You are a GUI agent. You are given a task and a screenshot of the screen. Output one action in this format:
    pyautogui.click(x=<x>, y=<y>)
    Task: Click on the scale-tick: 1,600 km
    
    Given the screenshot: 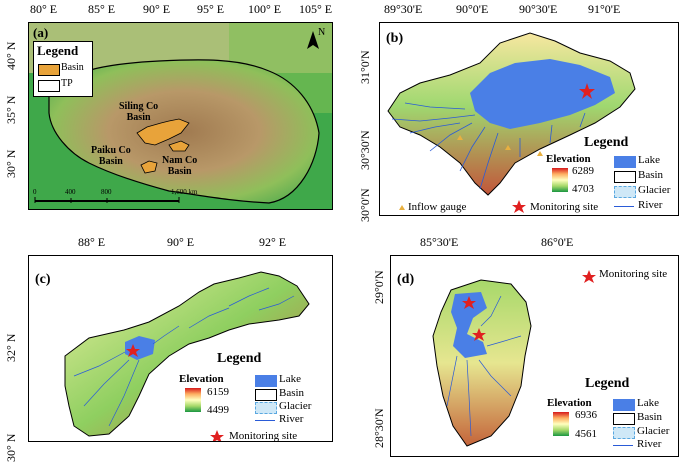 What is the action you would take?
    pyautogui.click(x=184, y=192)
    